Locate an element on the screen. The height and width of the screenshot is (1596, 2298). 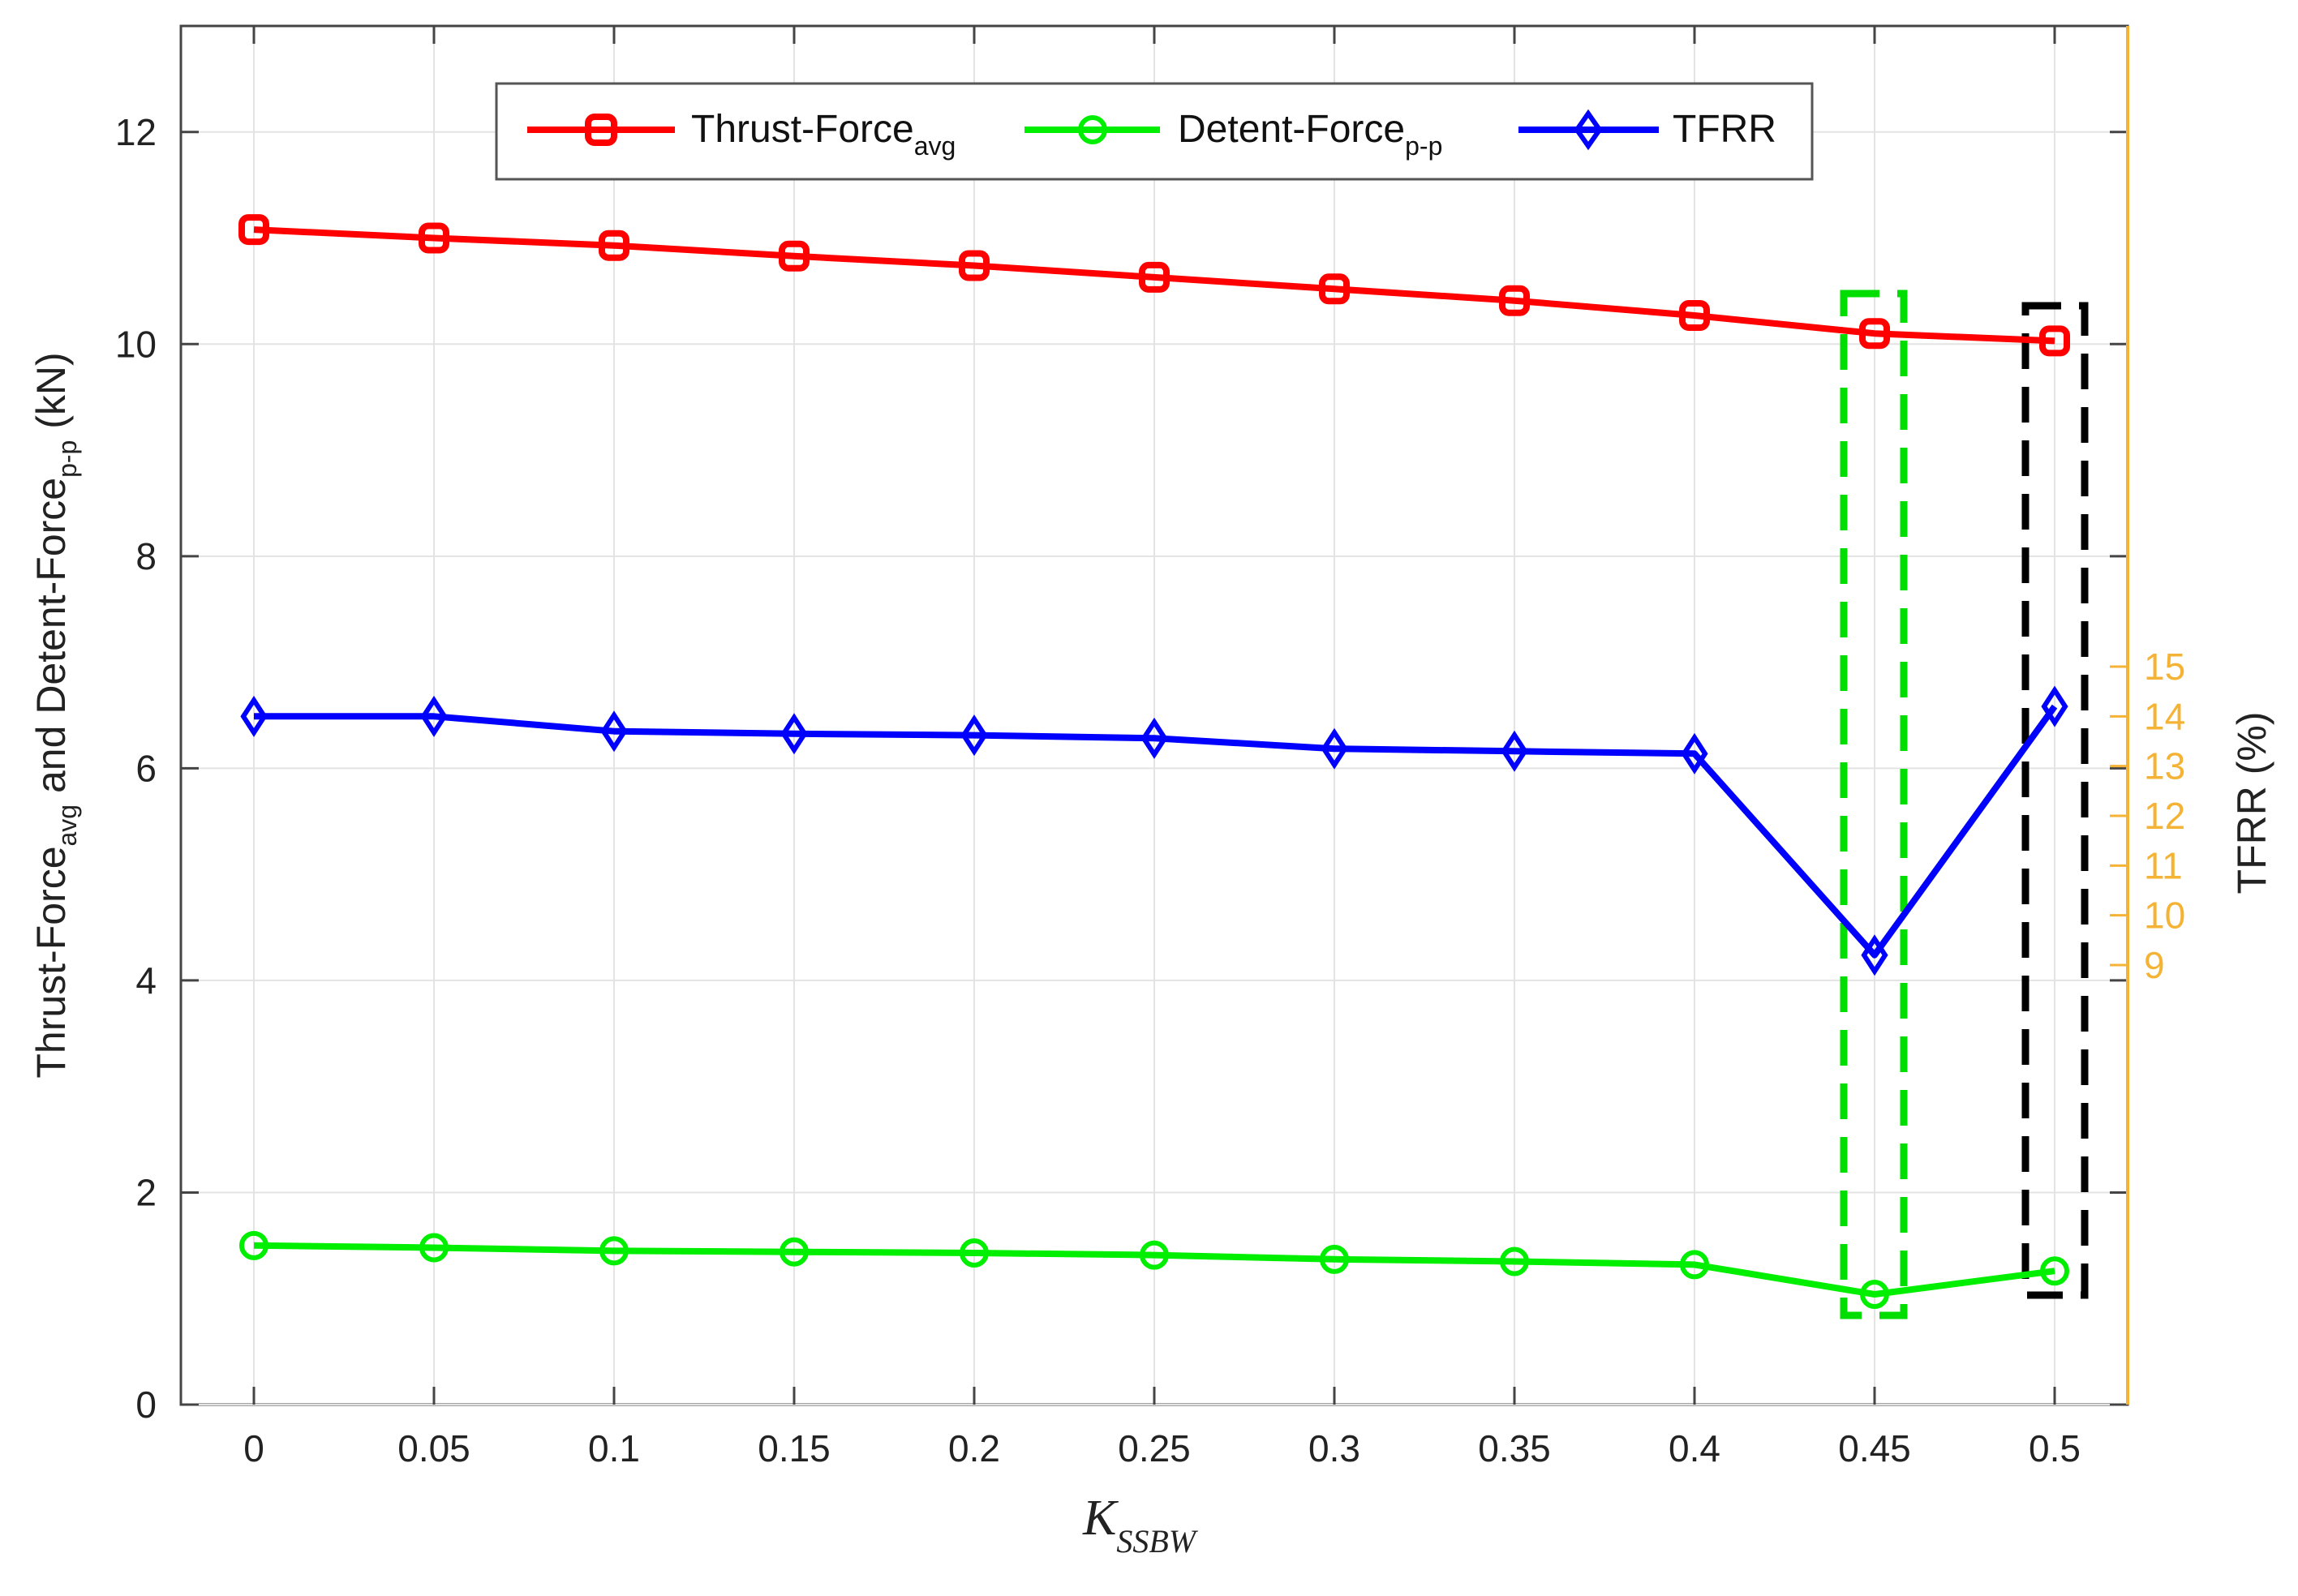
legend-label-detent: Detent-Force is located at coordinates (1291, 129).